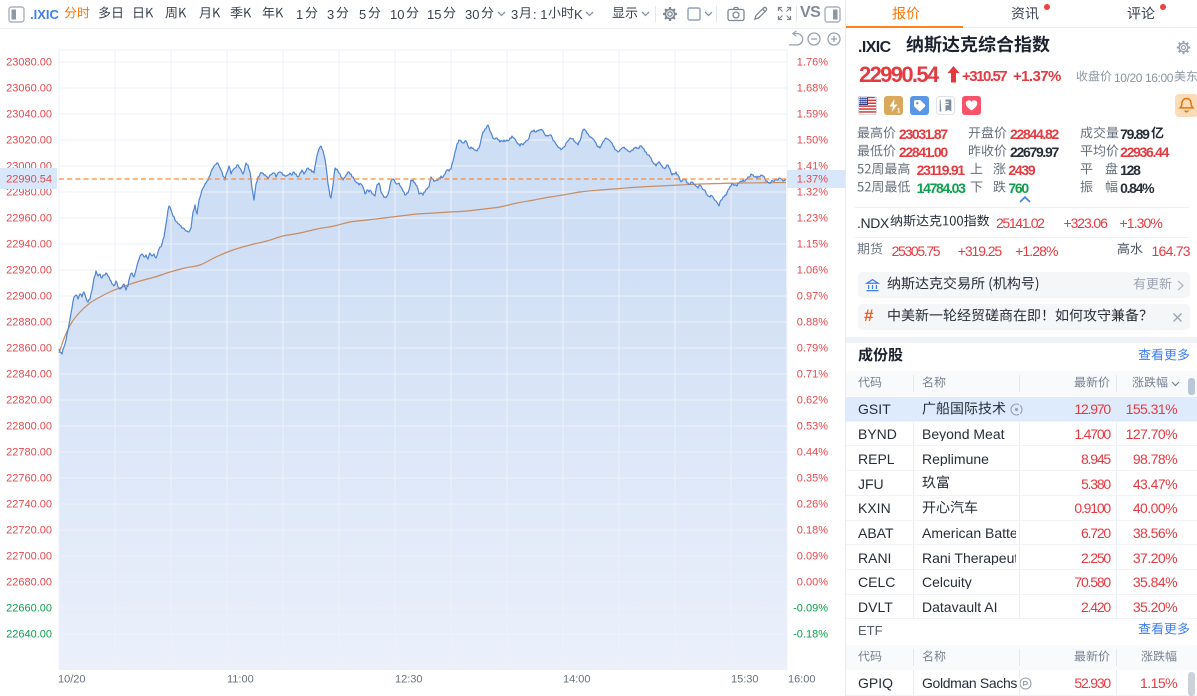 The image size is (1197, 696). Describe the element at coordinates (29, 479) in the screenshot. I see `svg-text: 22760.00` at that location.